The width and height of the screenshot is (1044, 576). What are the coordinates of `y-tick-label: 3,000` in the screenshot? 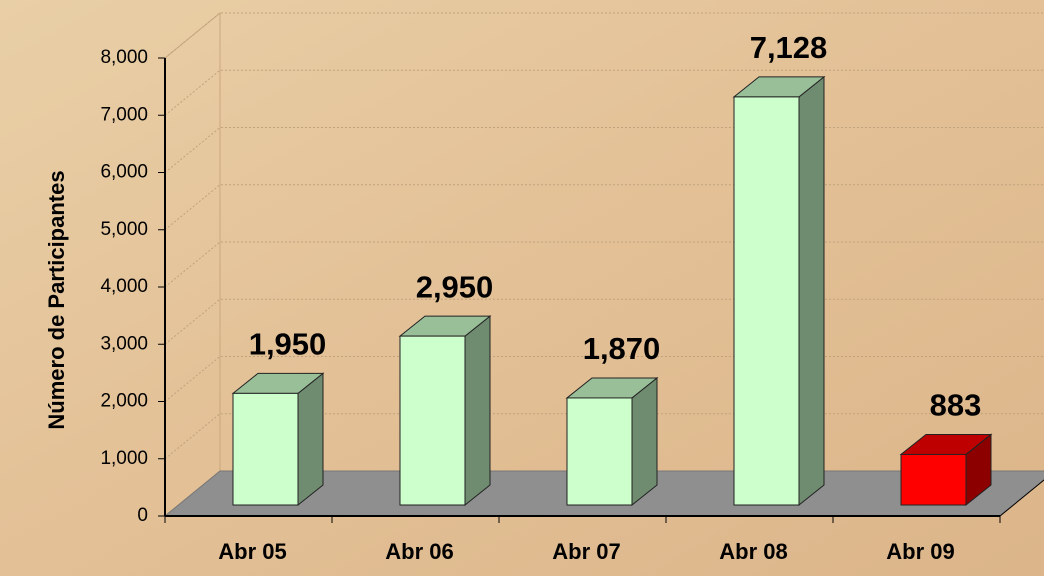 It's located at (124, 343).